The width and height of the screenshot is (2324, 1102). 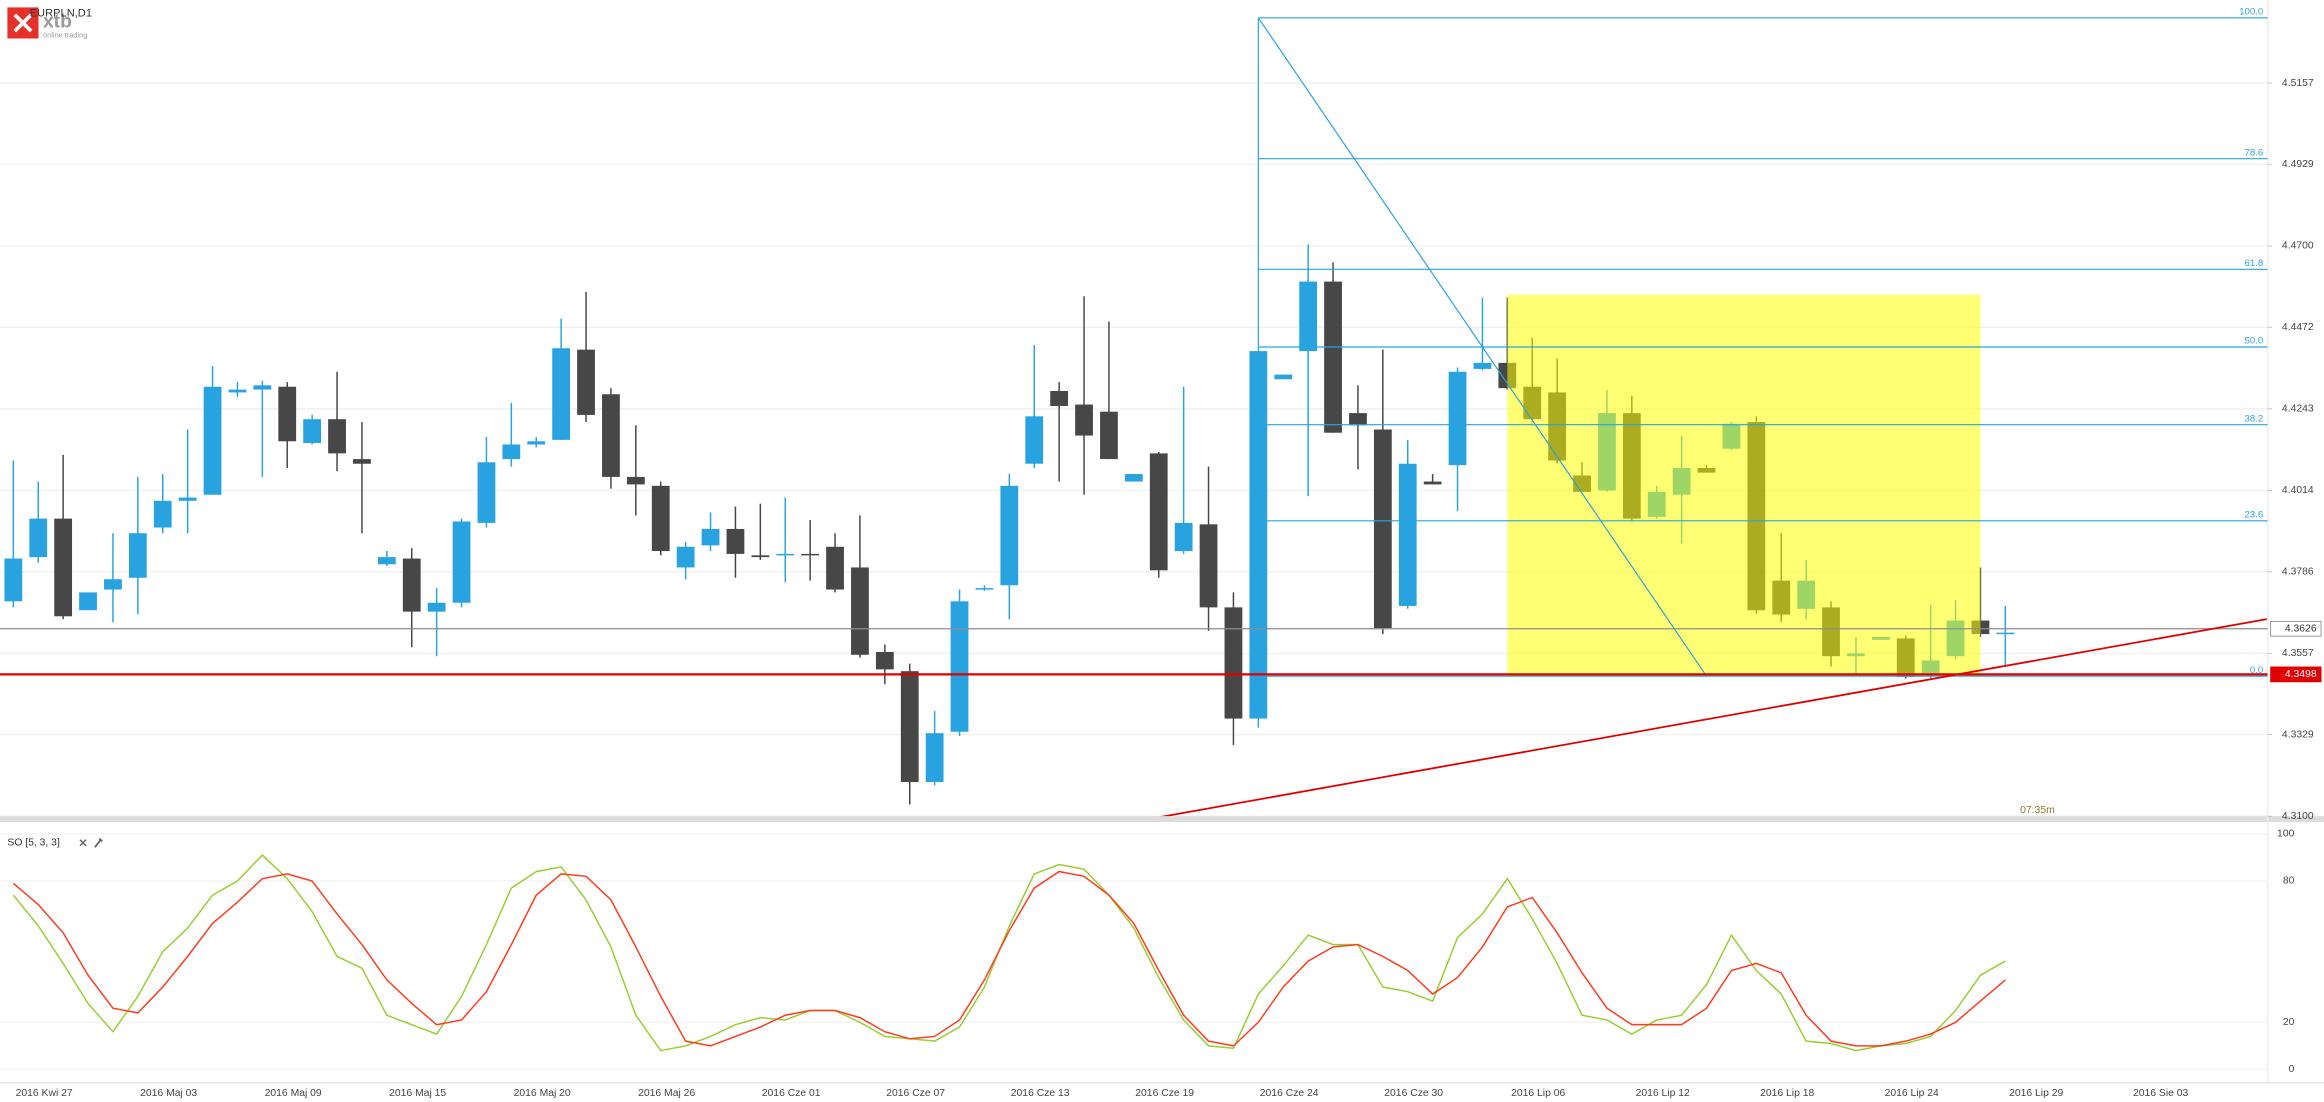 I want to click on x-tick-label: 2016 Cze 01, so click(x=791, y=1093).